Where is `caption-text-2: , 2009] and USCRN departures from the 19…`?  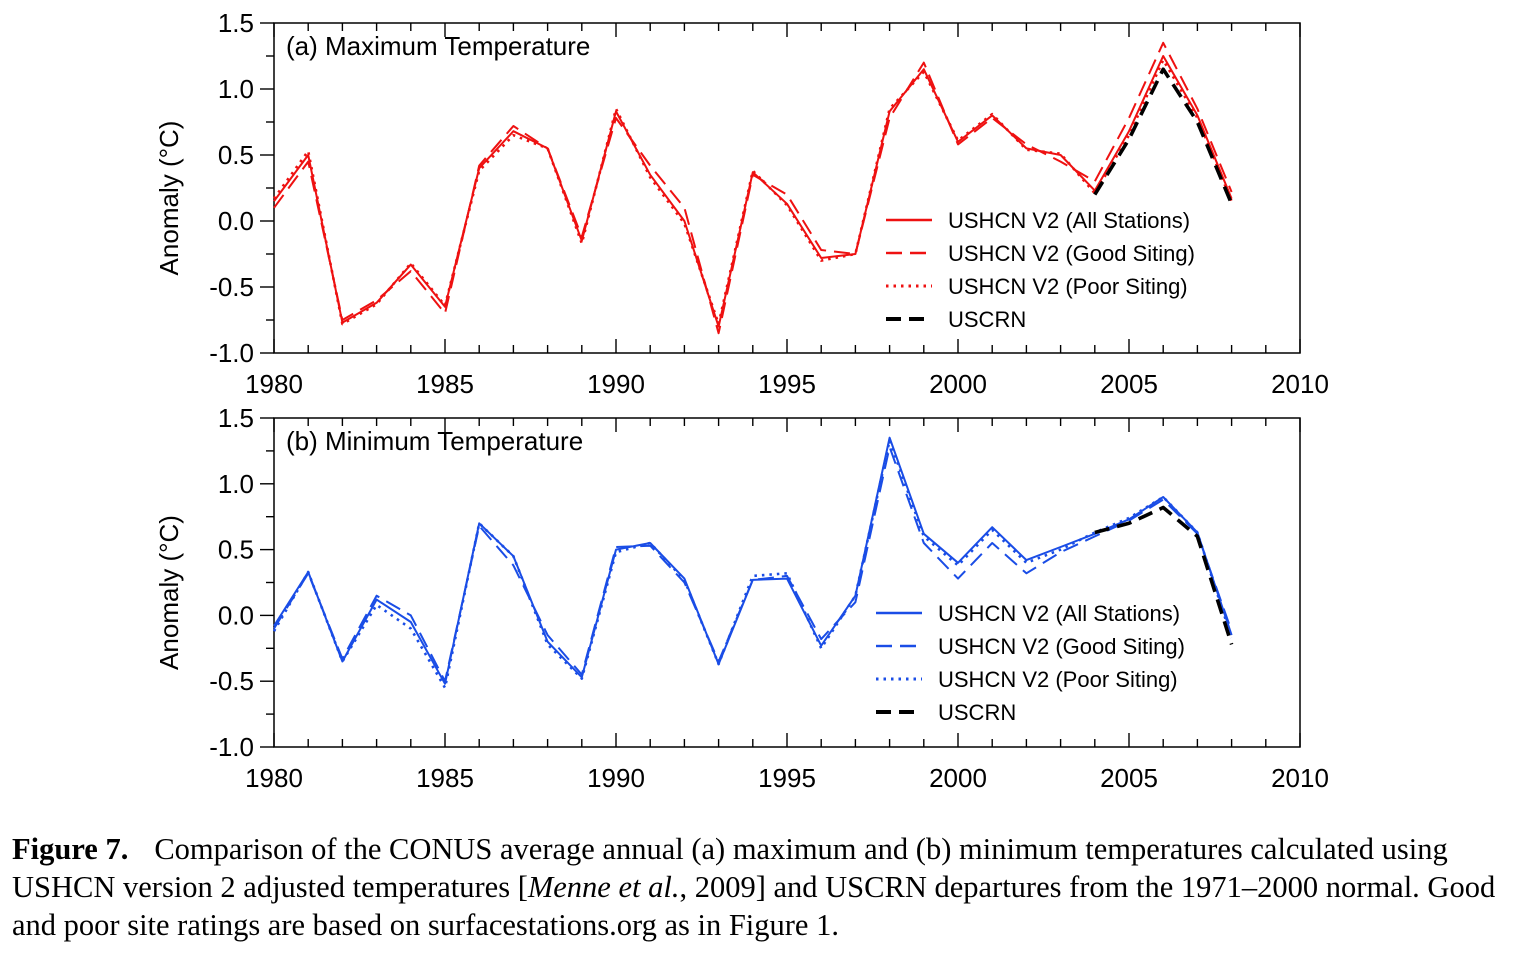 caption-text-2: , 2009] and USCRN departures from the 19… is located at coordinates (754, 906).